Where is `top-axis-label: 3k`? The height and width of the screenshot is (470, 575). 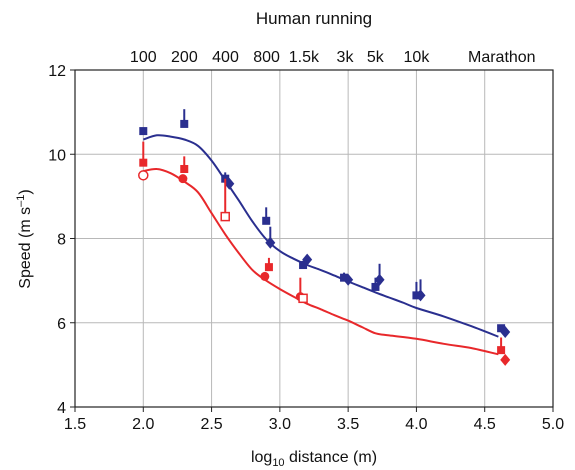 top-axis-label: 3k is located at coordinates (346, 57).